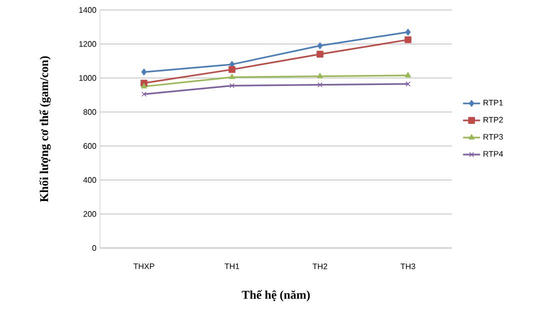 Image resolution: width=537 pixels, height=322 pixels. Describe the element at coordinates (45, 129) in the screenshot. I see `y-axis-title: Khối lượng cơ thể (gam/con)` at that location.